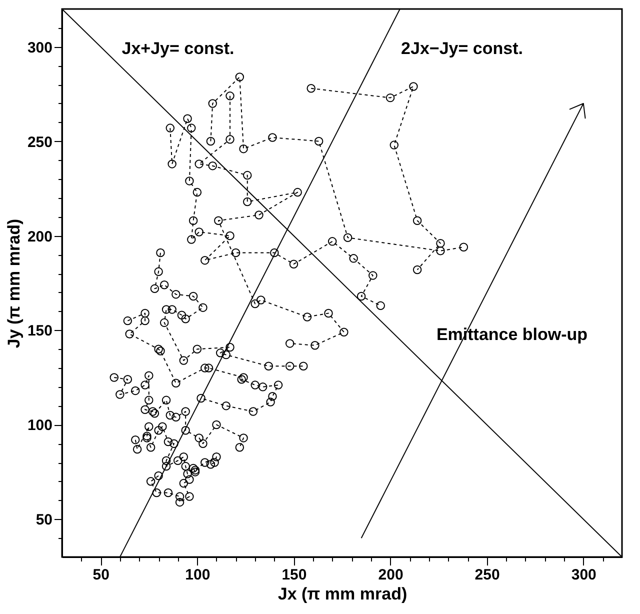 The height and width of the screenshot is (614, 640). I want to click on y-tick-label: 200, so click(39, 237).